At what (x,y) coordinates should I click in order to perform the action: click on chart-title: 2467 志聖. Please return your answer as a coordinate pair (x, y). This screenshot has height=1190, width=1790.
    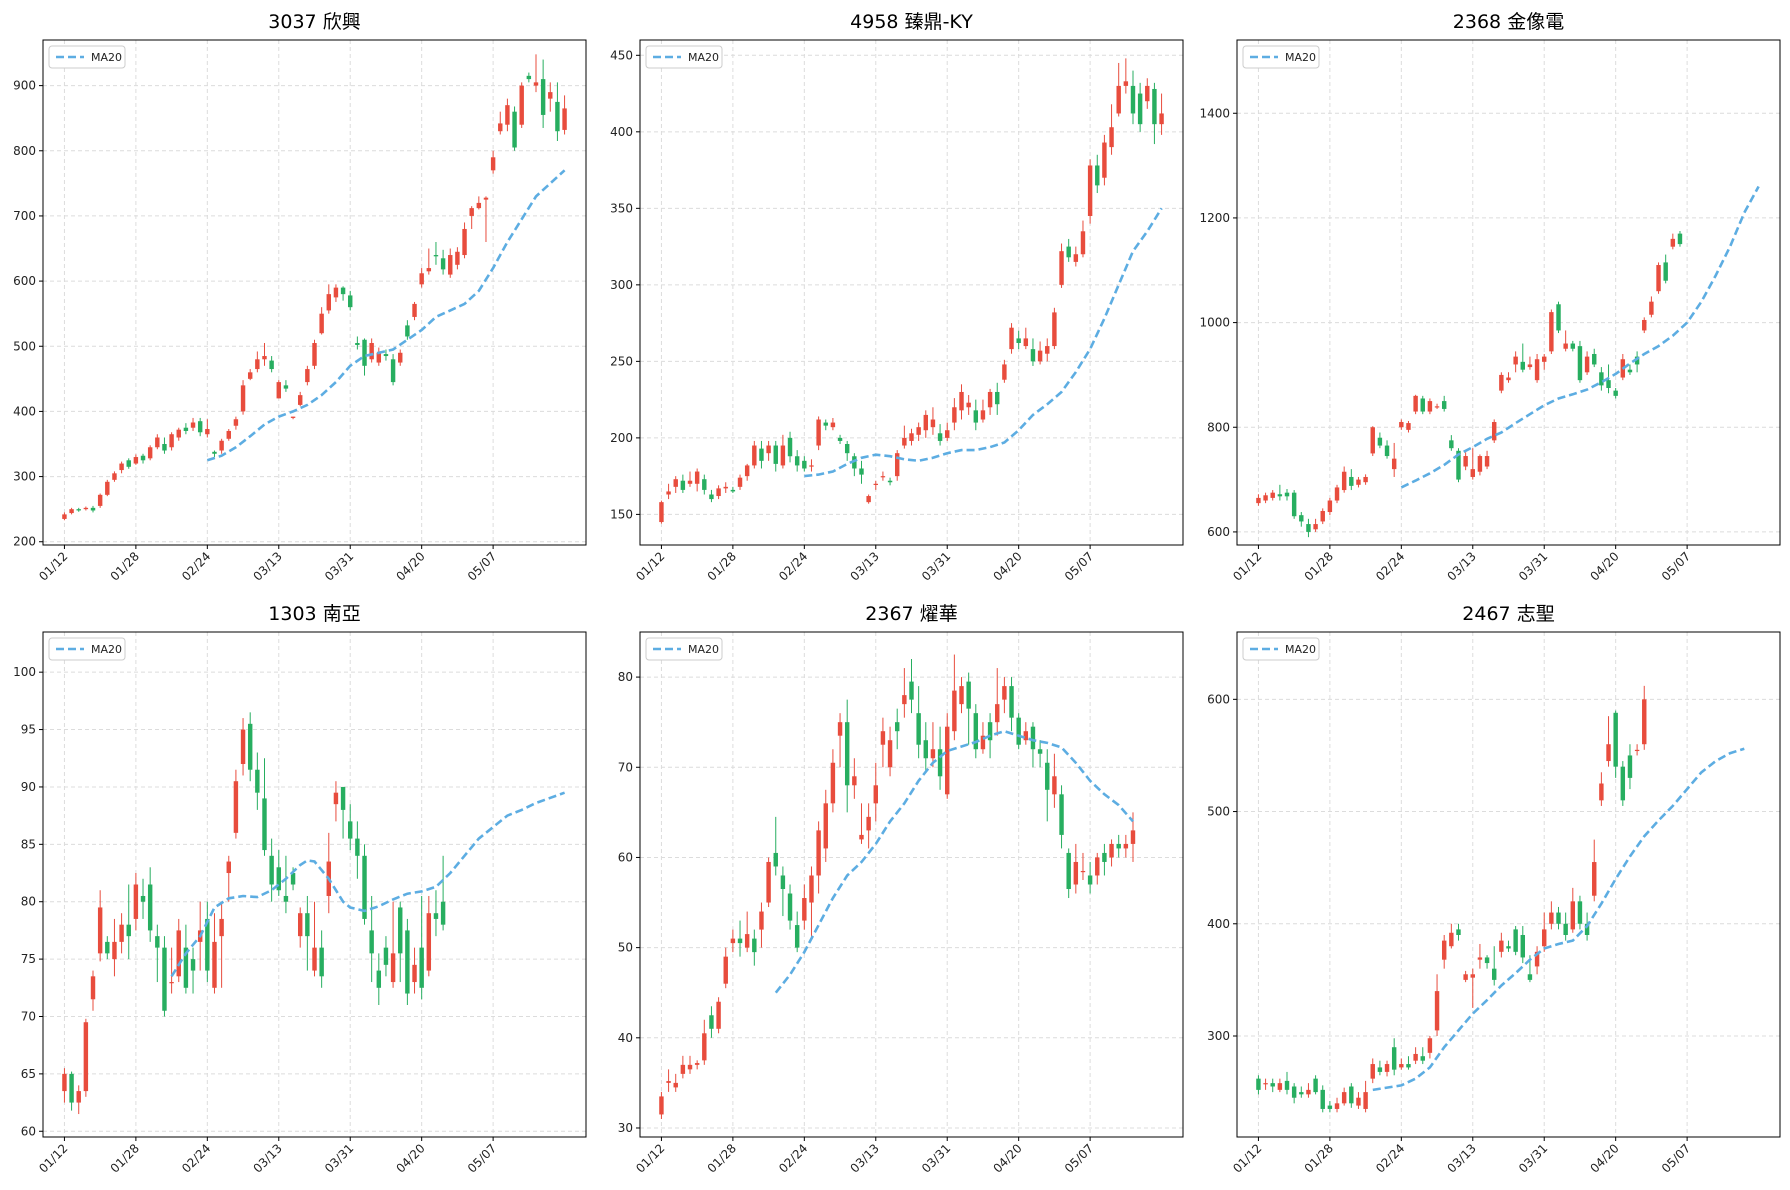
    Looking at the image, I should click on (1508, 614).